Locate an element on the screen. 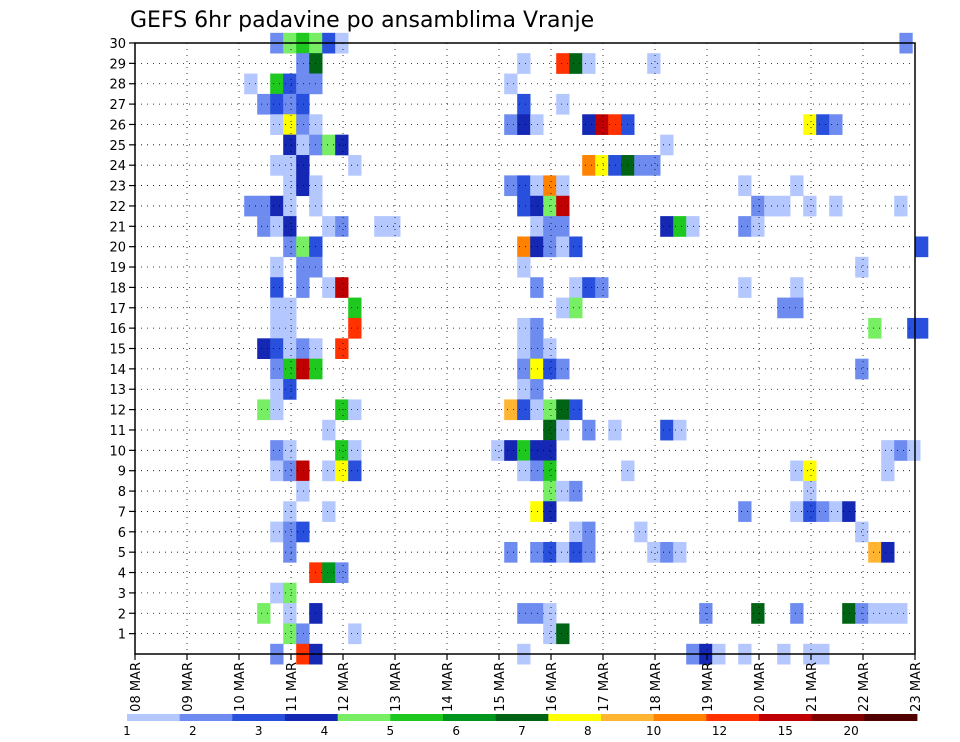 Image resolution: width=960 pixels, height=742 pixels. y-tick-label: 19 is located at coordinates (117, 268).